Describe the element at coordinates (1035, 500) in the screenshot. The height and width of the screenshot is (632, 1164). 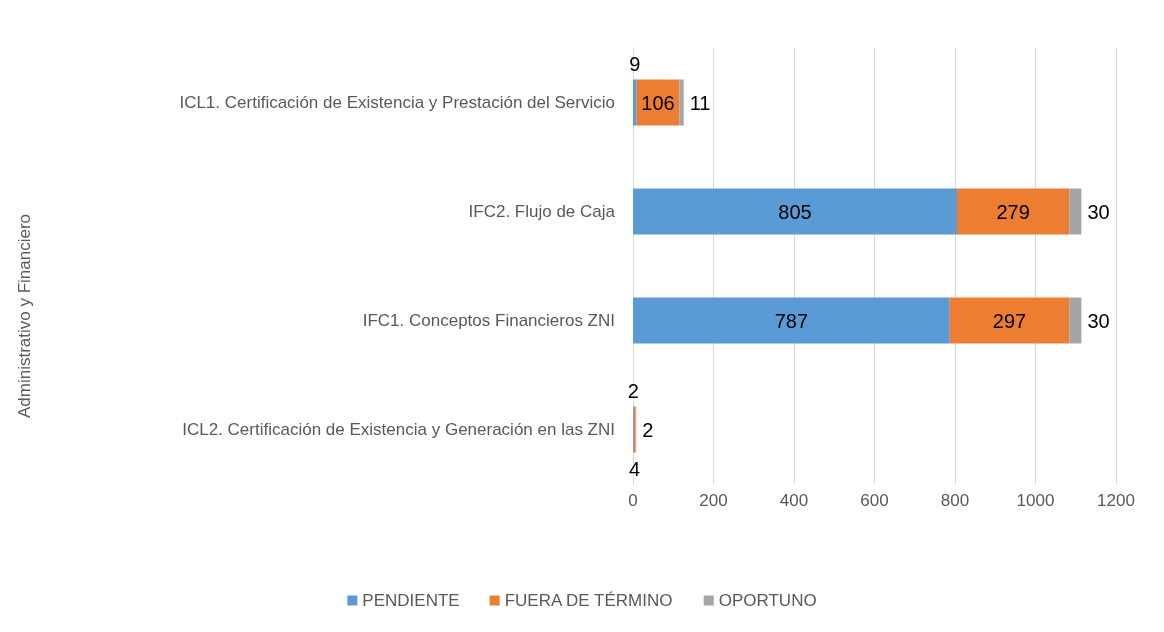
I see `x-tick-label: 1000` at that location.